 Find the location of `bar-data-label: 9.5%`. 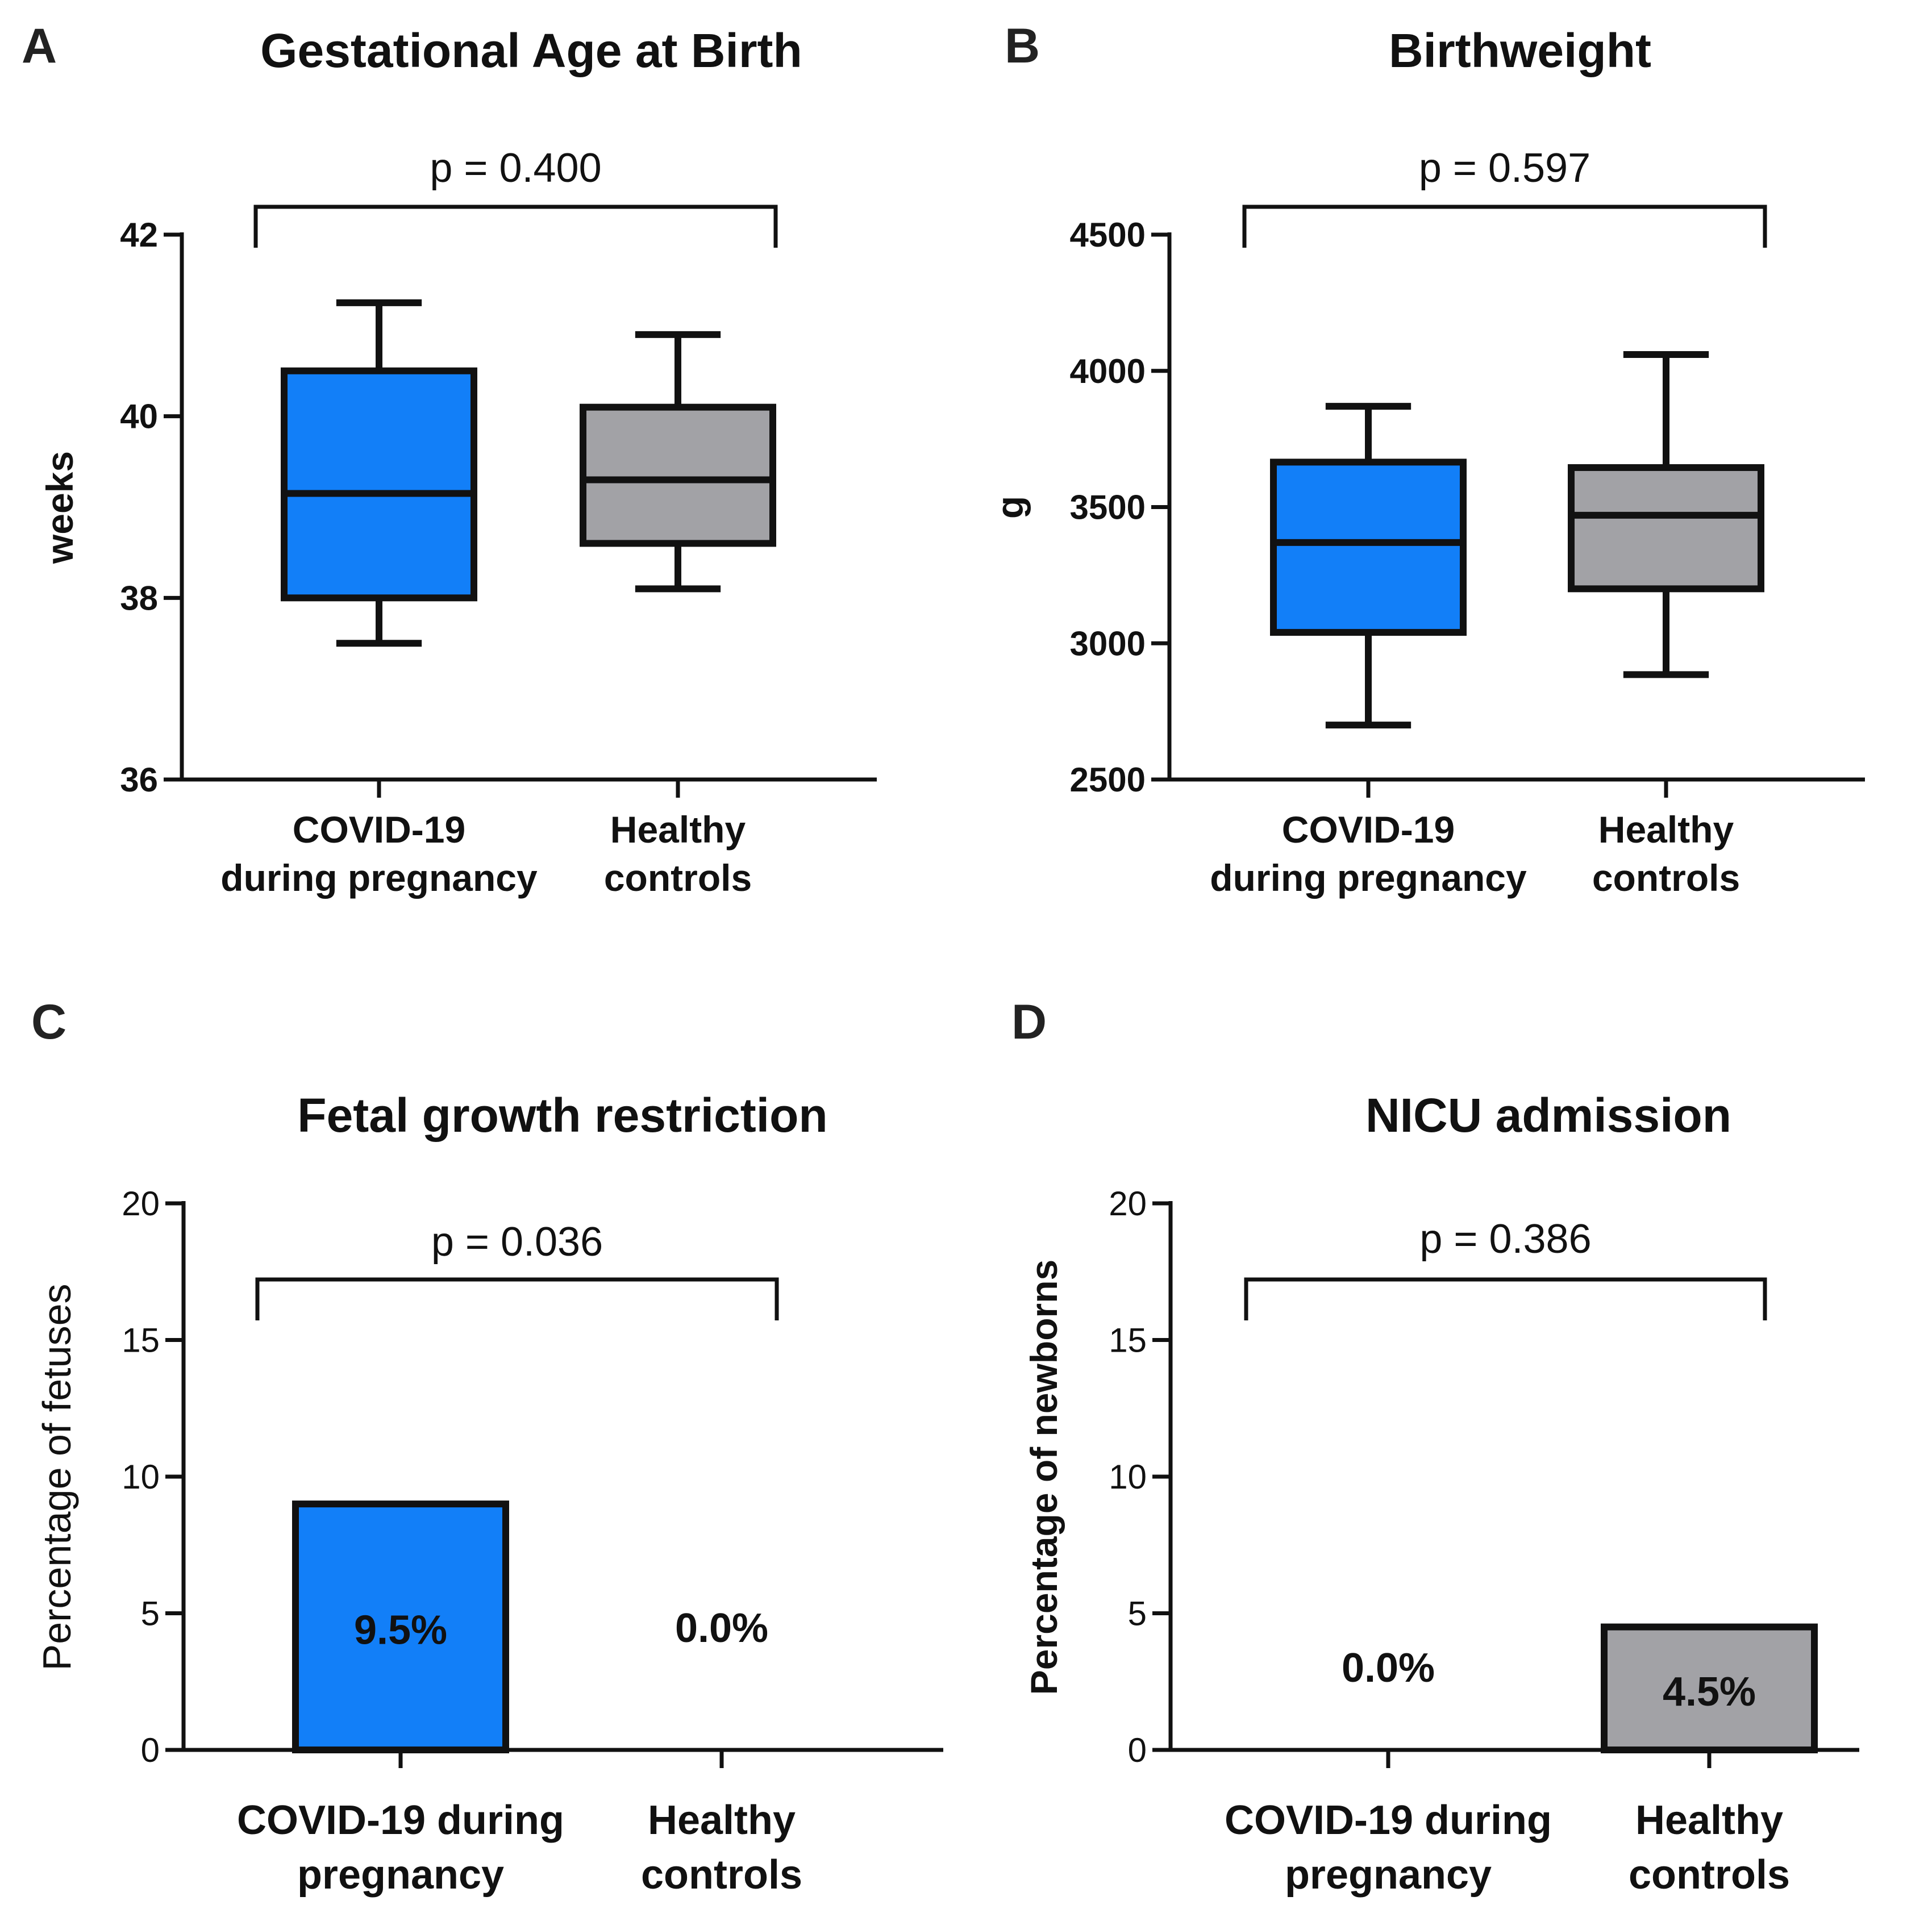

bar-data-label: 9.5% is located at coordinates (400, 1630).